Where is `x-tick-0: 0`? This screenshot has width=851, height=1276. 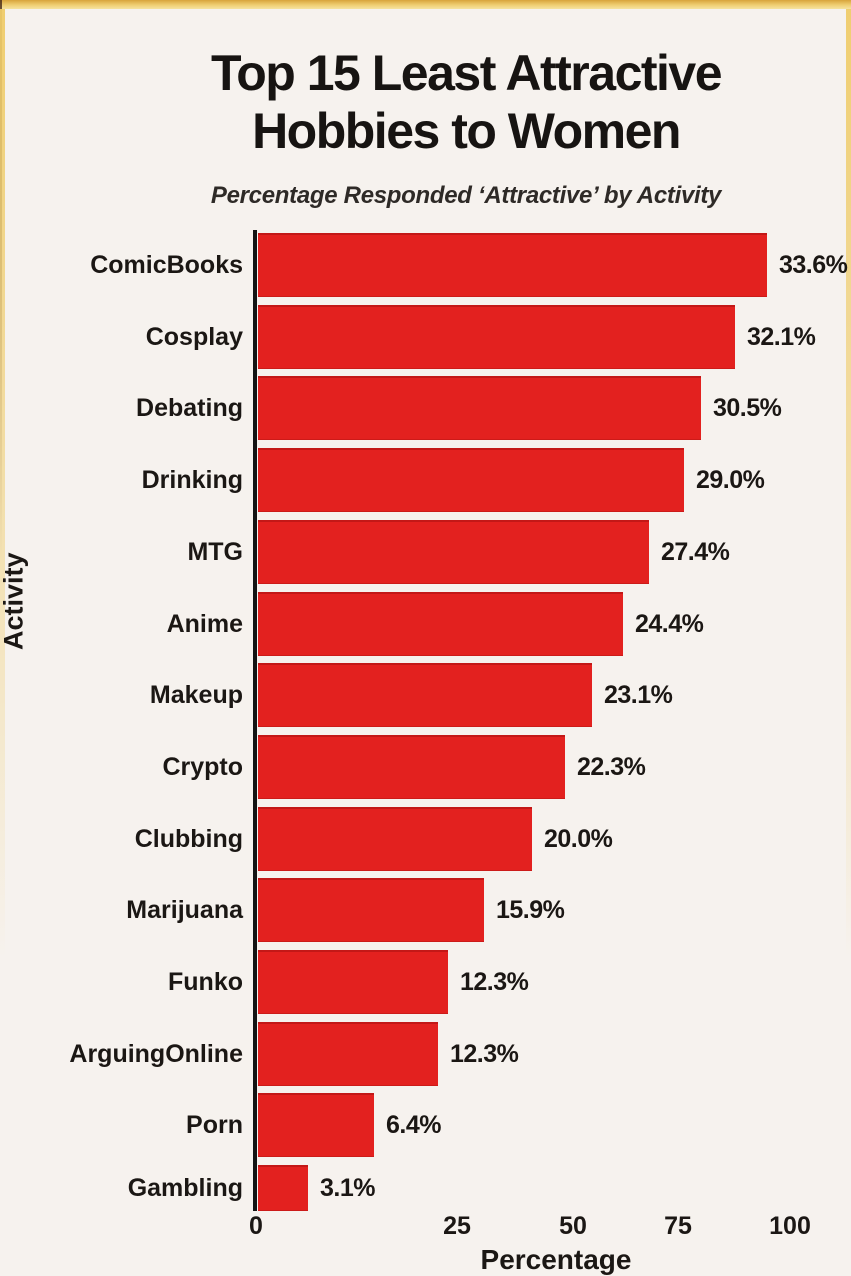
x-tick-0: 0 is located at coordinates (256, 1226).